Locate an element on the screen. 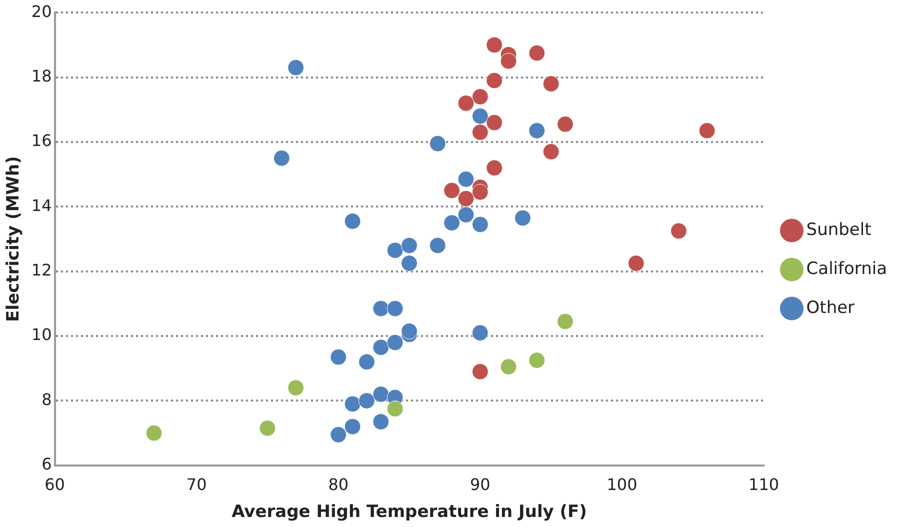 The image size is (907, 527). y-tick-label: 18 is located at coordinates (41, 76).